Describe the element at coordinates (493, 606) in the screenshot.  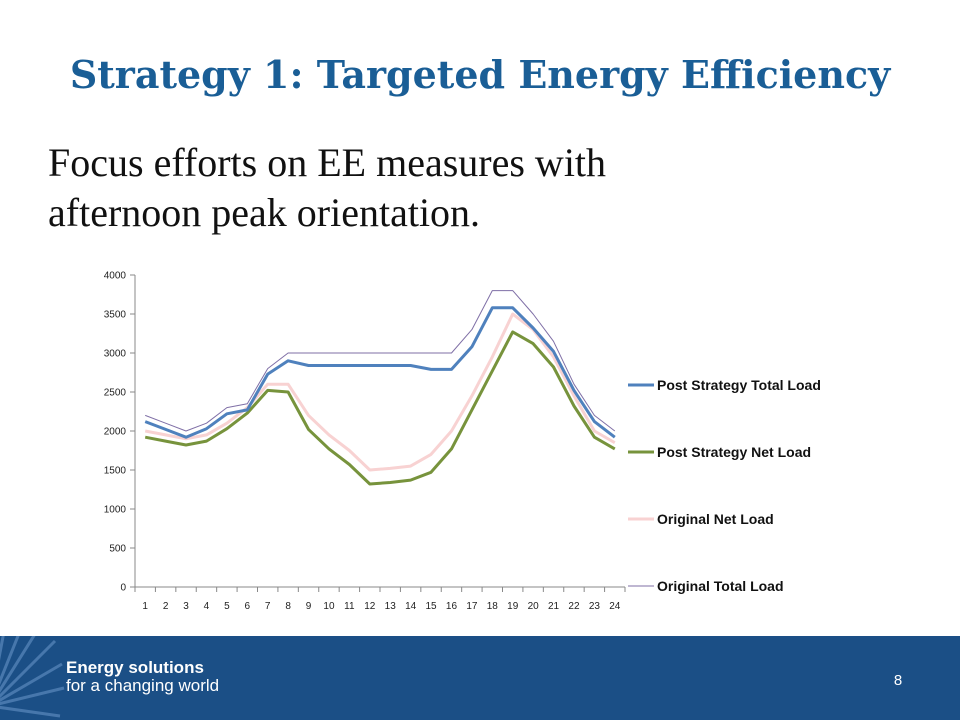
I see `x-tick-label: 18` at that location.